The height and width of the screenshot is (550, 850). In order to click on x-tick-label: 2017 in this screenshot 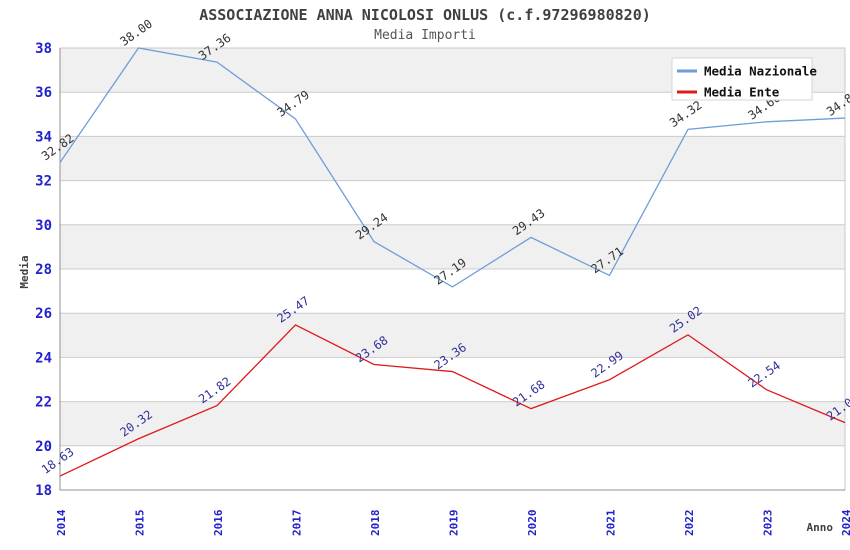, I will do `click(297, 523)`.